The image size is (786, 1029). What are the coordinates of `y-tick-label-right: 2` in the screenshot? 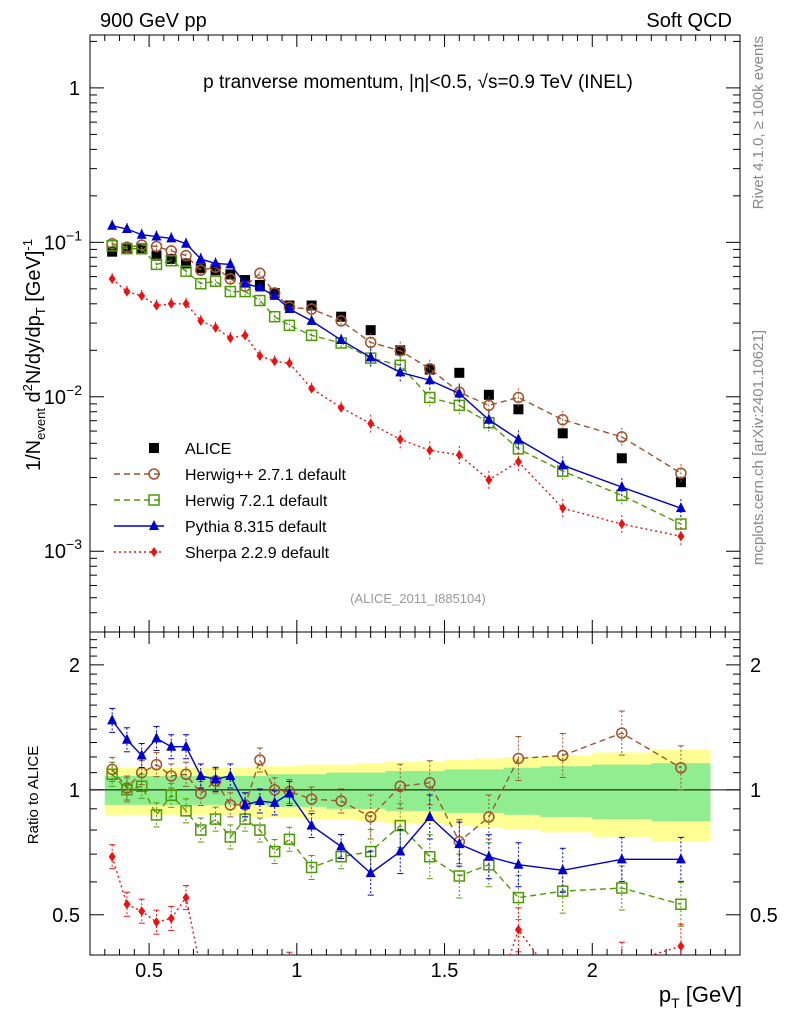 It's located at (755, 666).